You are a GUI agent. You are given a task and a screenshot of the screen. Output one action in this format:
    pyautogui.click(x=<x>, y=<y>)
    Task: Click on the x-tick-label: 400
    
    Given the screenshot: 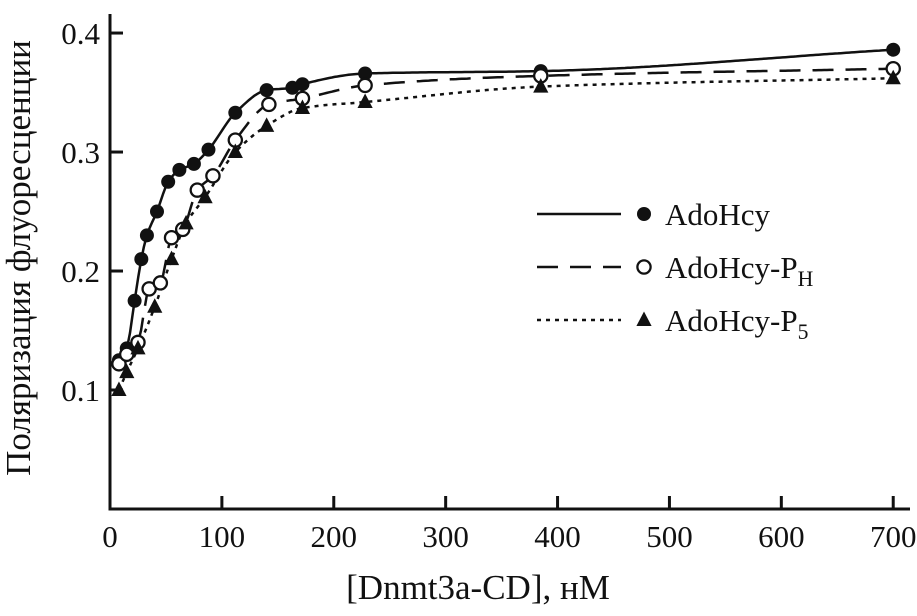 What is the action you would take?
    pyautogui.click(x=557, y=536)
    